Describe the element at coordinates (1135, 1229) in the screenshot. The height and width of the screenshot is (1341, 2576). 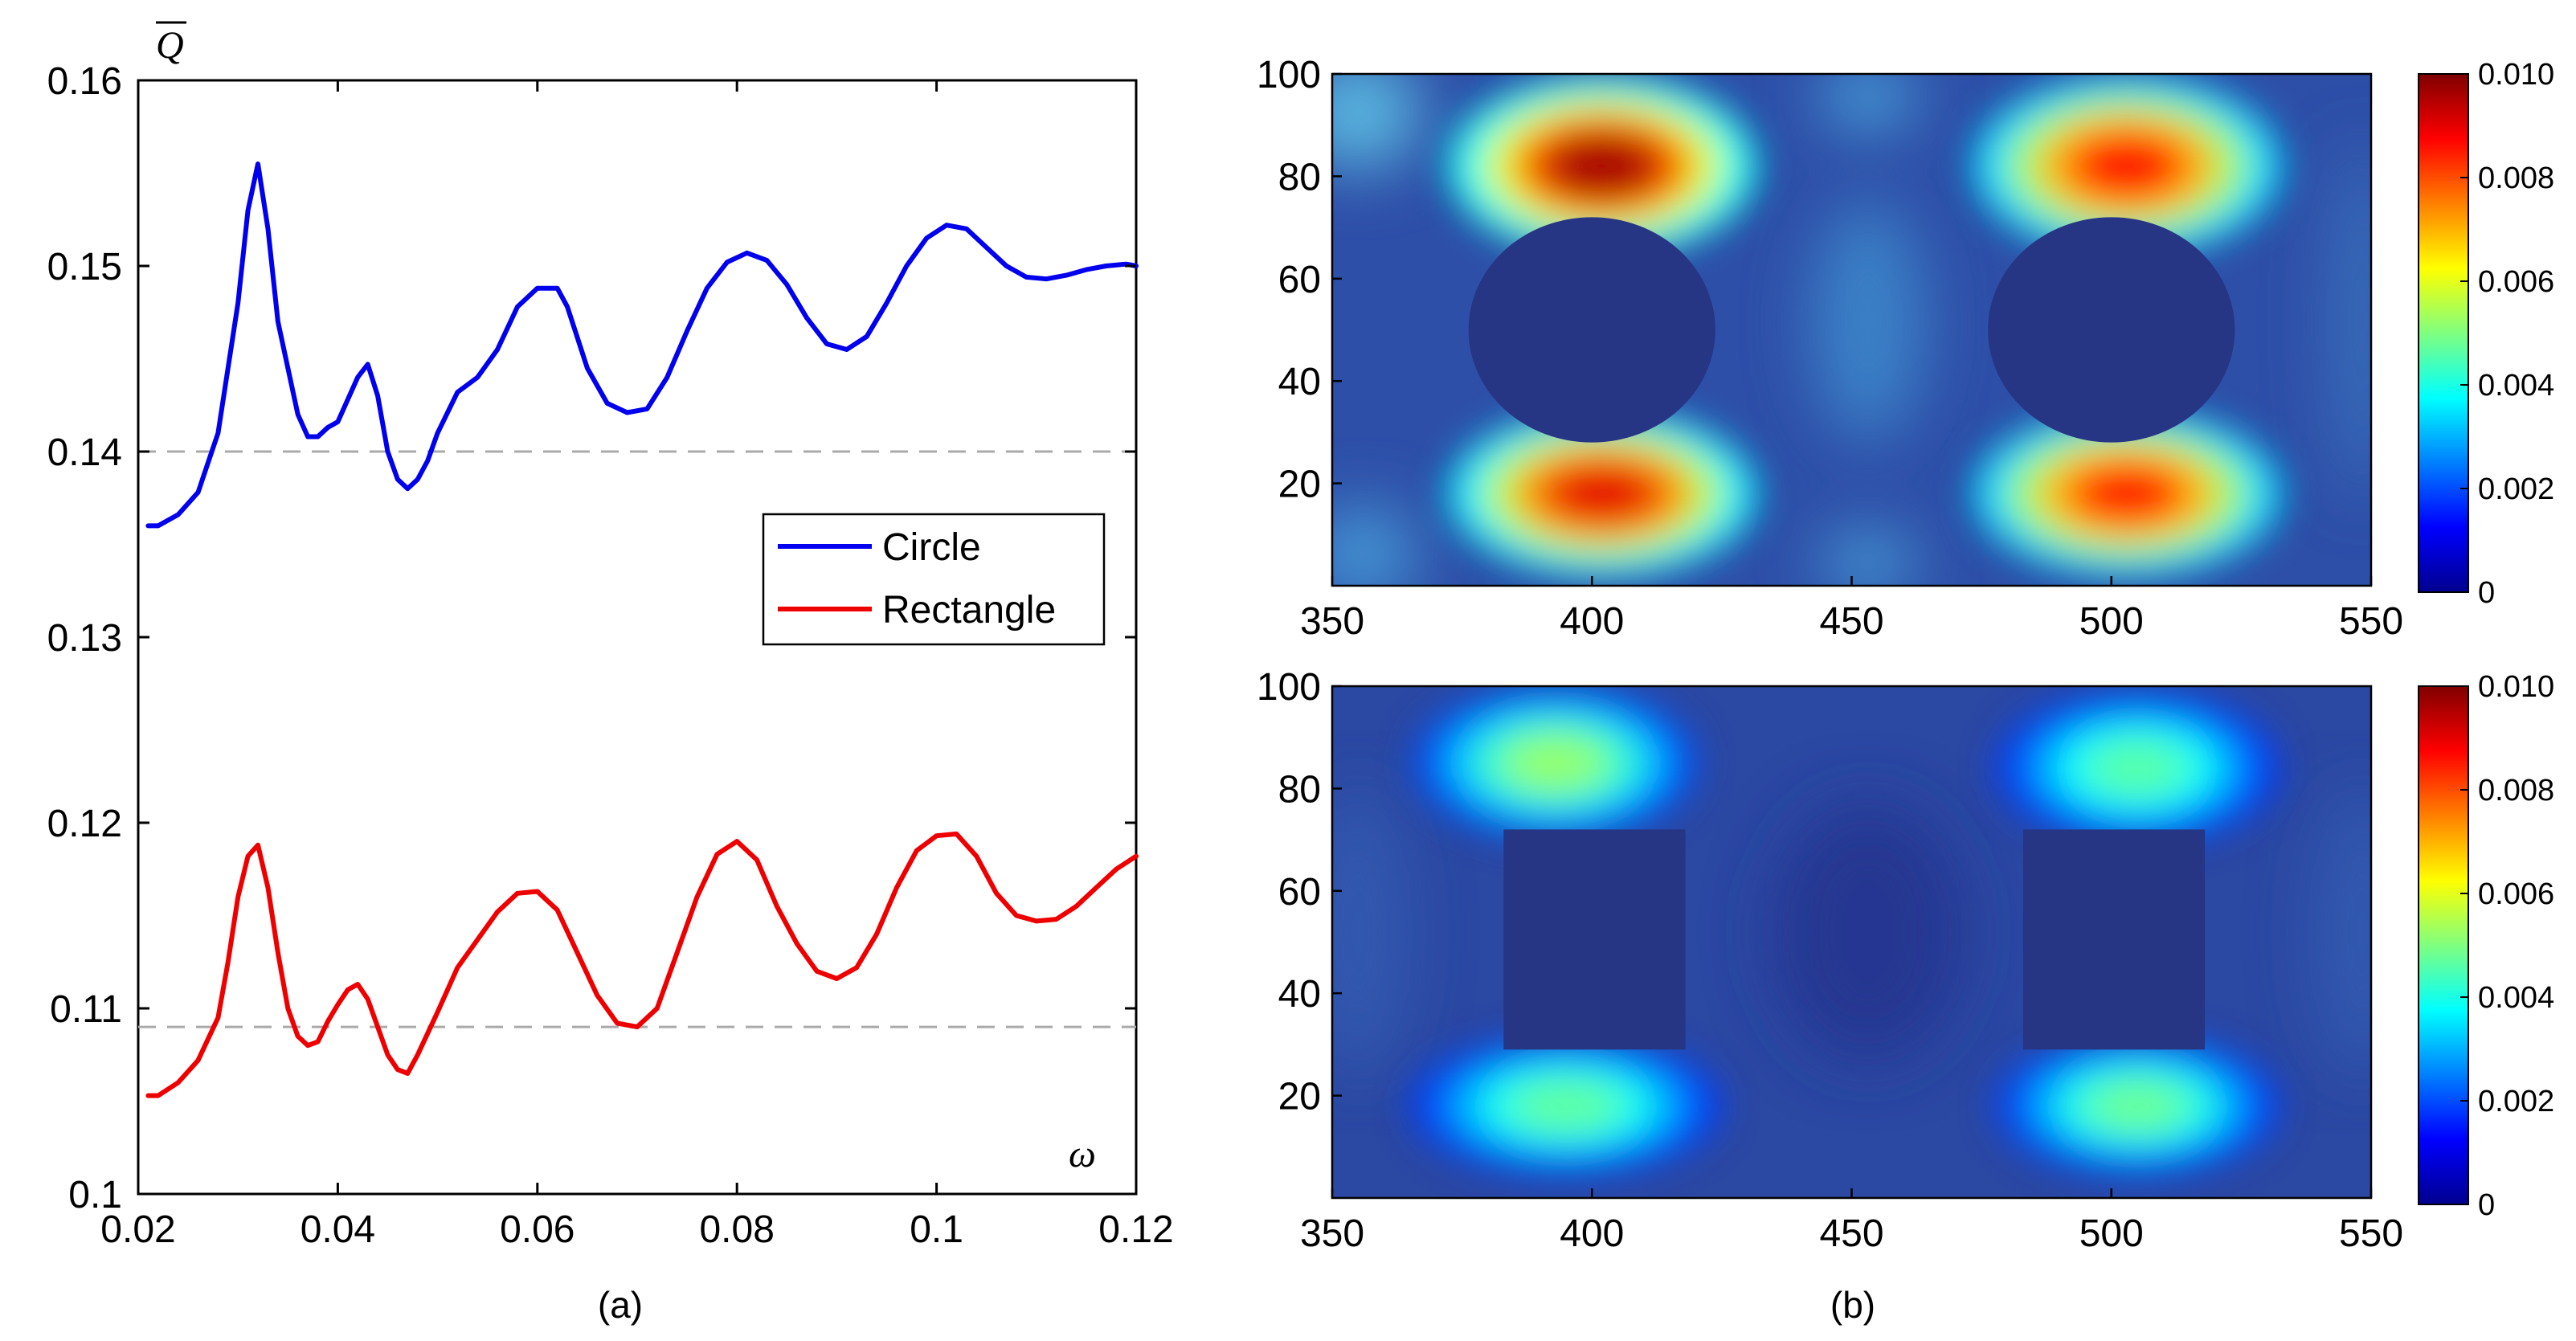
I see `x-tick-label: 0.12` at that location.